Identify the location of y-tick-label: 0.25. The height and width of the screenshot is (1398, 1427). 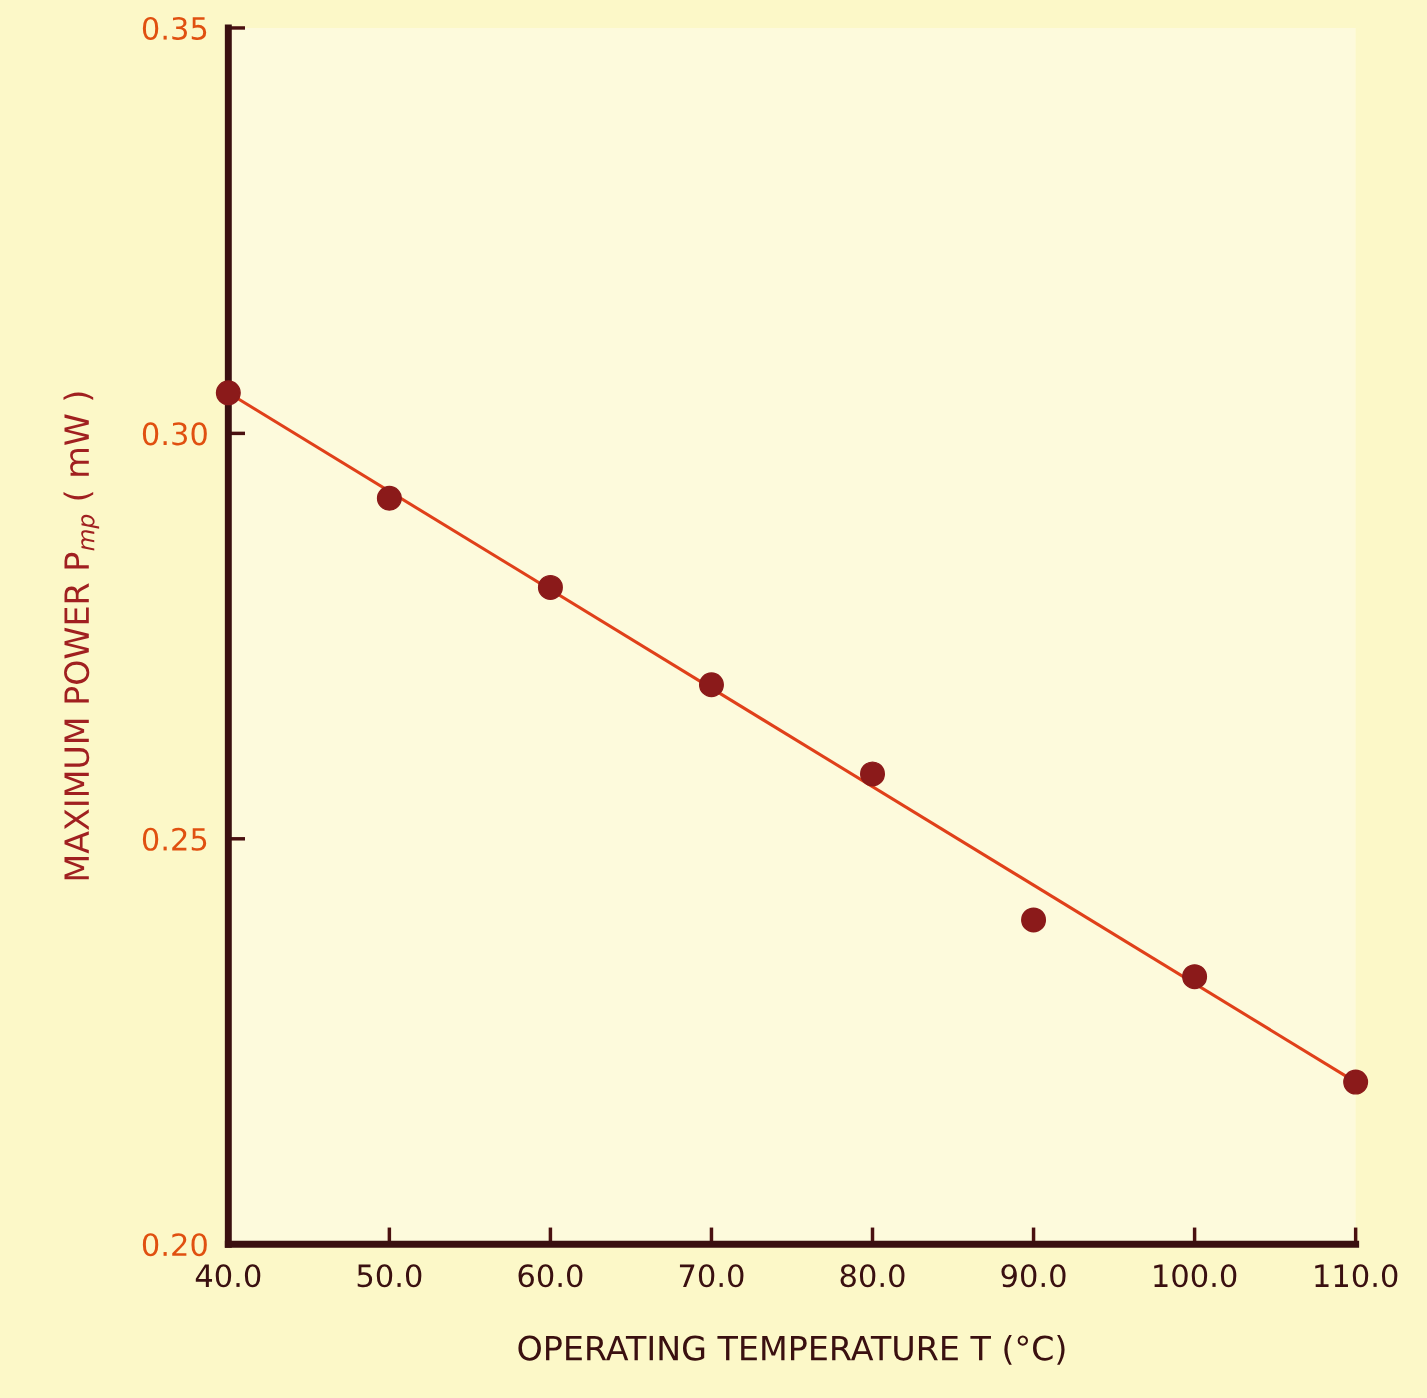
(174, 839).